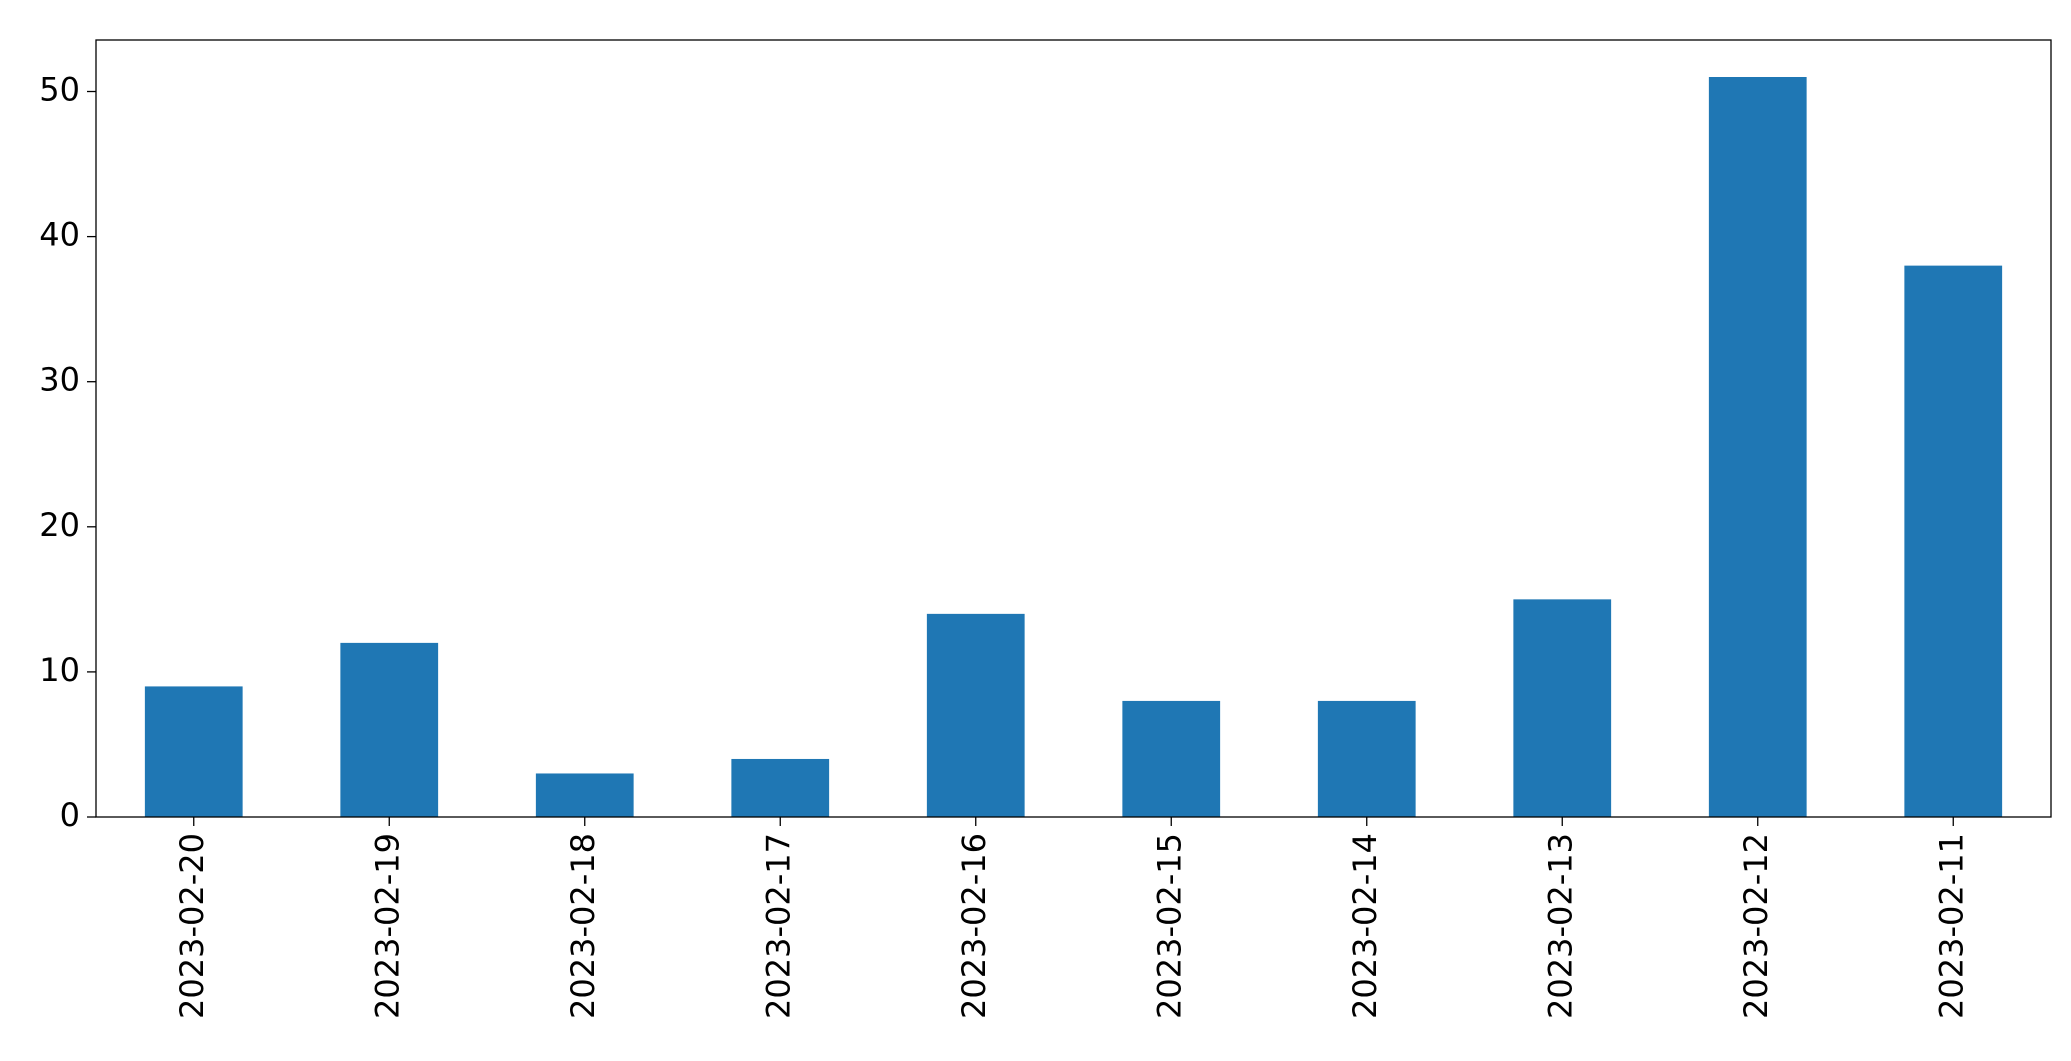  Describe the element at coordinates (1756, 926) in the screenshot. I see `x-tick-label: 2023-02-12` at that location.